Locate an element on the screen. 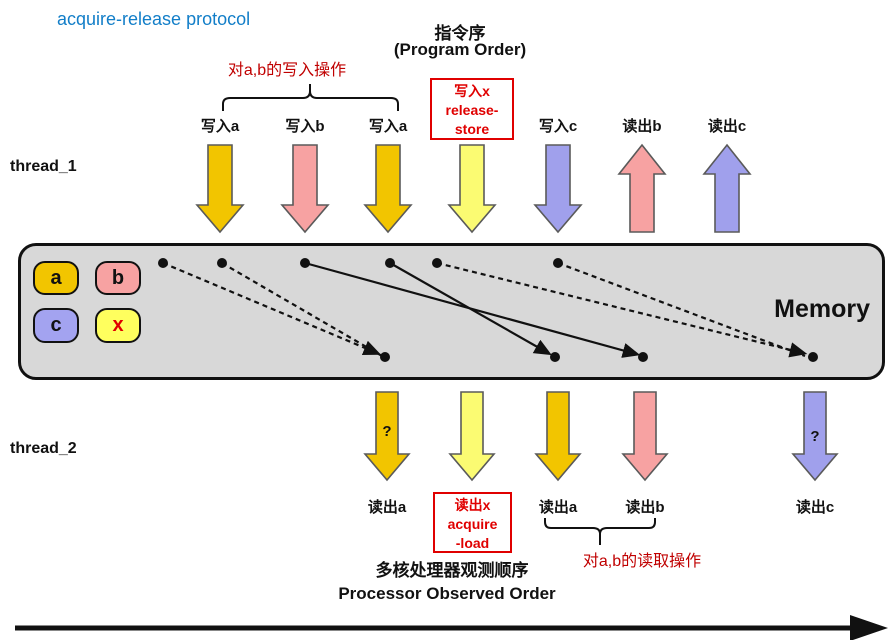 The image size is (894, 640). observed-order-title-zh: 多核处理器观测顺序 is located at coordinates (452, 570).